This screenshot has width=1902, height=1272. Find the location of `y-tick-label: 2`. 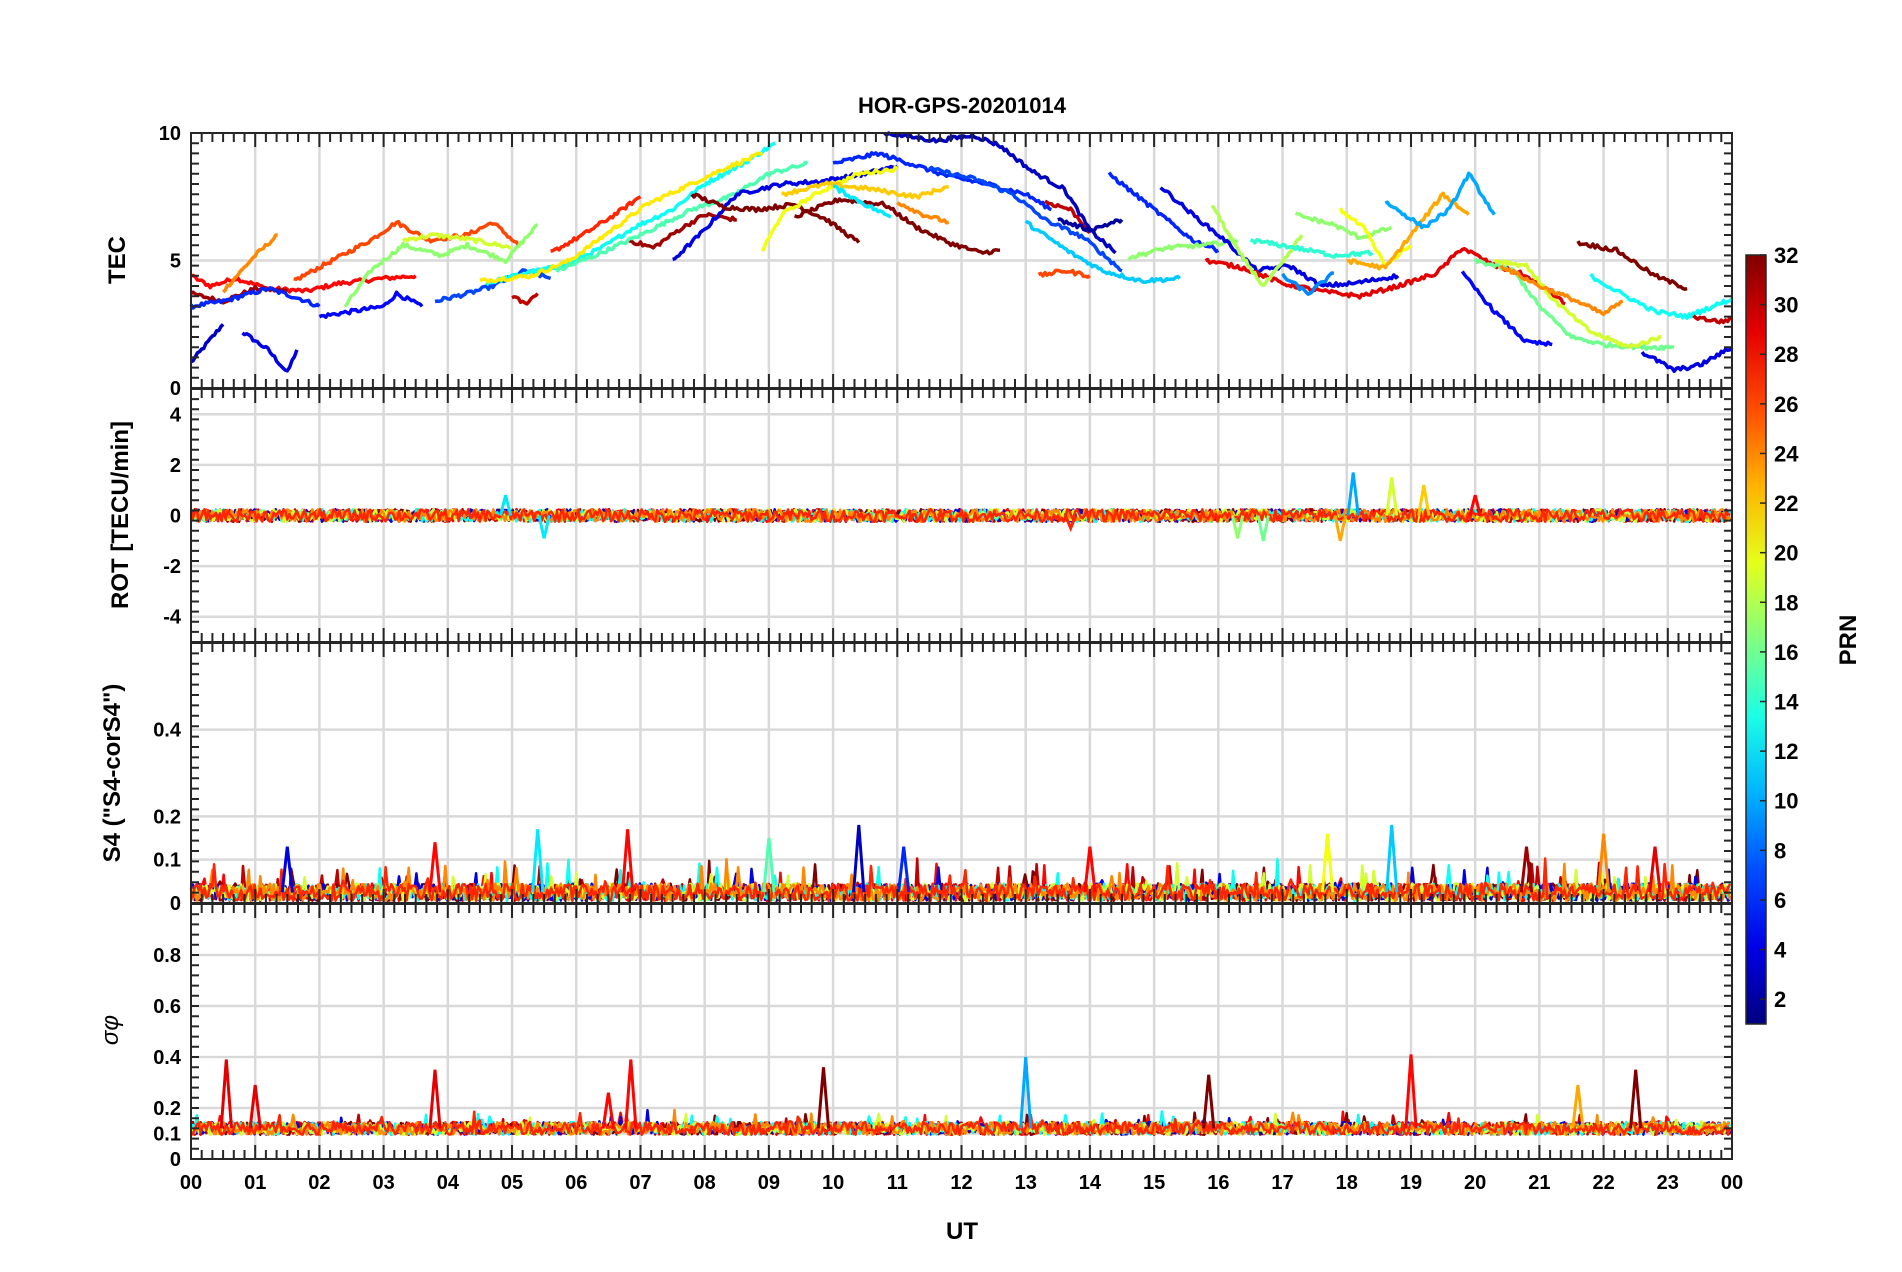

y-tick-label: 2 is located at coordinates (175, 466).